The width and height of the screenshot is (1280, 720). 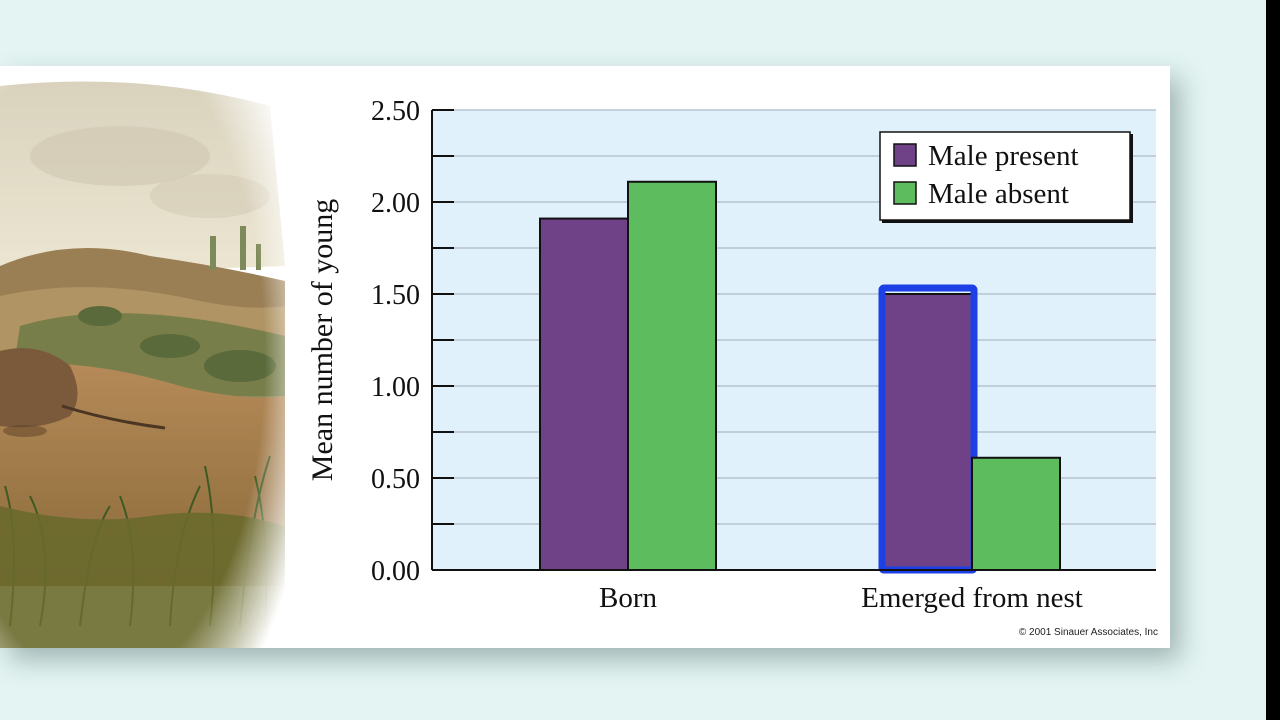 What do you see at coordinates (841, 598) in the screenshot?
I see `x-tick-labels: Born Emerged from nest` at bounding box center [841, 598].